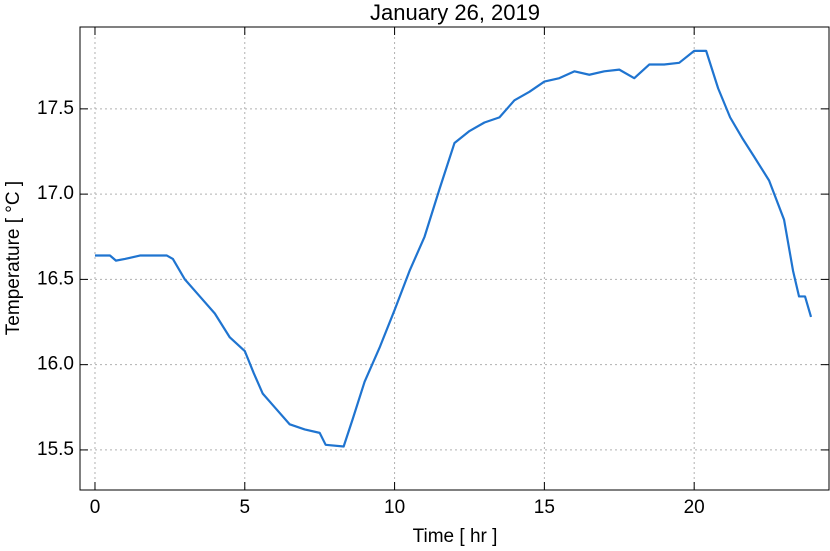  What do you see at coordinates (55, 278) in the screenshot?
I see `y-tick-label: 16.5` at bounding box center [55, 278].